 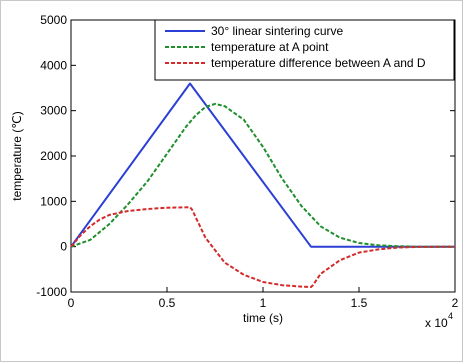 I want to click on x-tick-label: 0.5, so click(x=167, y=303).